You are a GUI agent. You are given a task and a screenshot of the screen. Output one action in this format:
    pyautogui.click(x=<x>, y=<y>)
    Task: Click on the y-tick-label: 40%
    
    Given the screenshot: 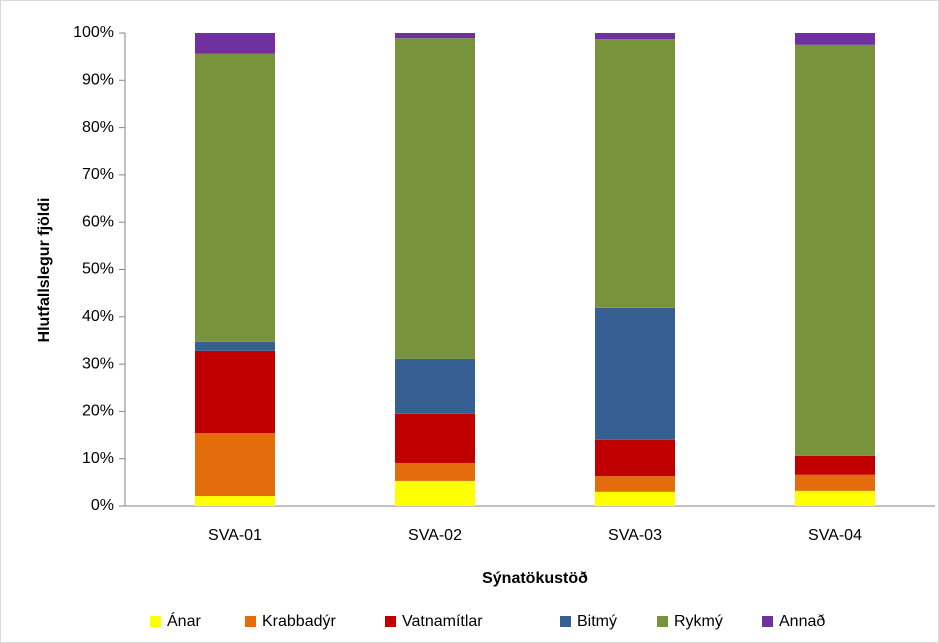 What is the action you would take?
    pyautogui.click(x=98, y=316)
    